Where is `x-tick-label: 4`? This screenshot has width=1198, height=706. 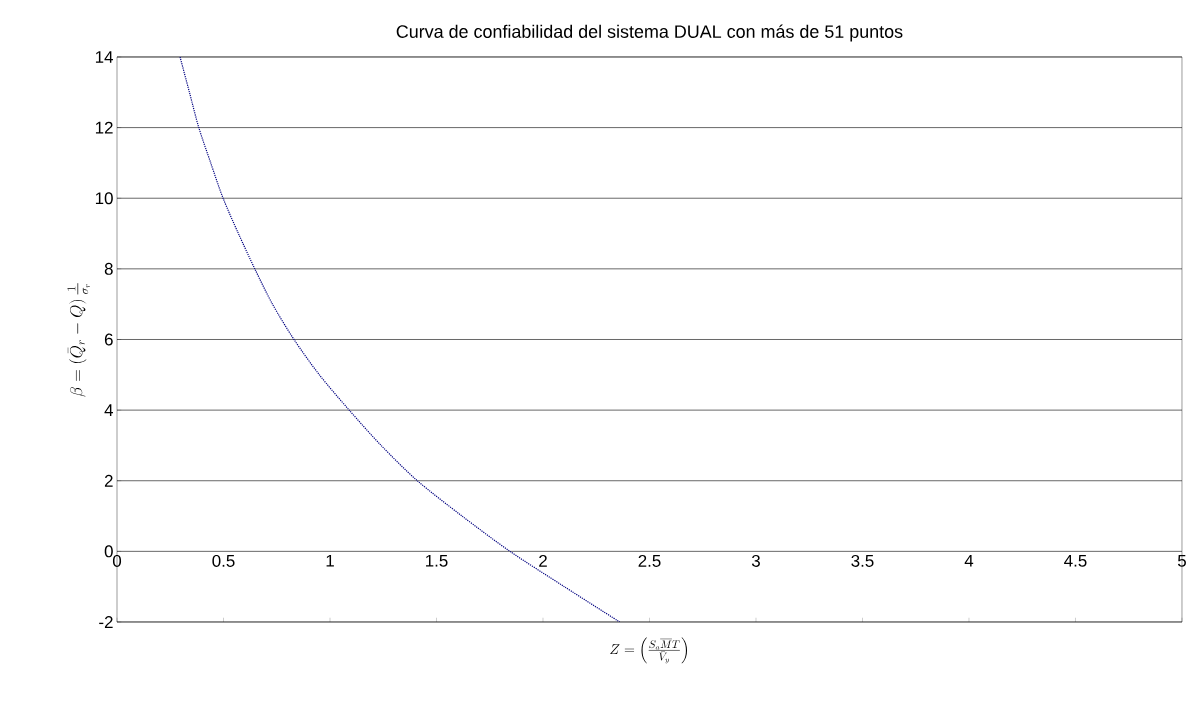
x-tick-label: 4 is located at coordinates (969, 560).